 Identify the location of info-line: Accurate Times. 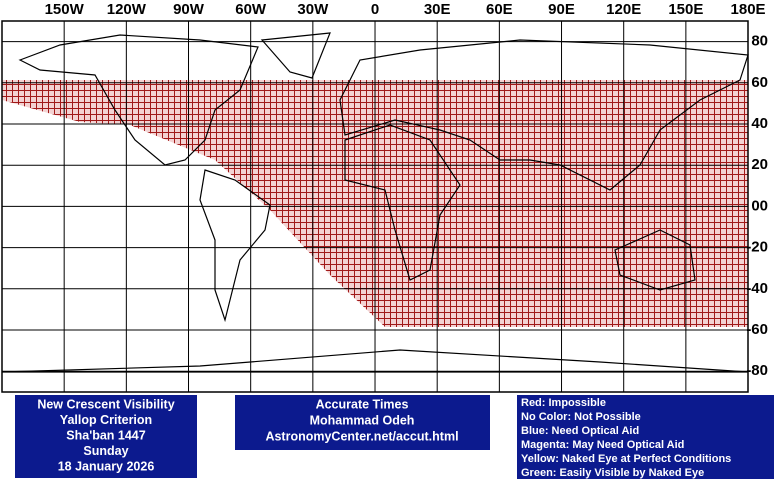
(362, 404).